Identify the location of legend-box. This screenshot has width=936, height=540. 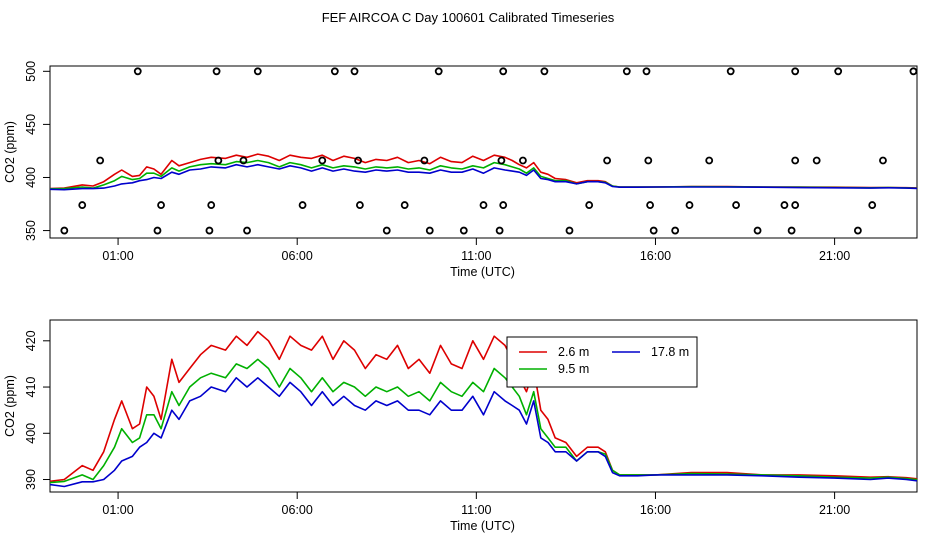
(602, 362).